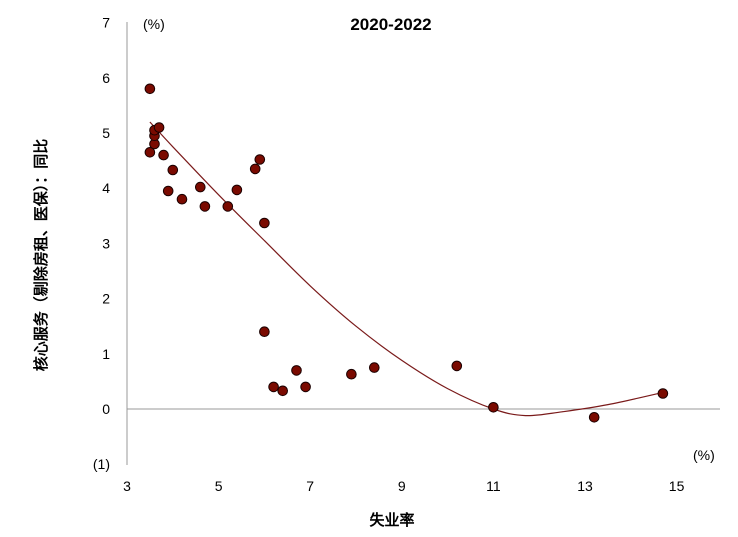 This screenshot has width=738, height=537. I want to click on x-axis-label: 失业率, so click(391, 520).